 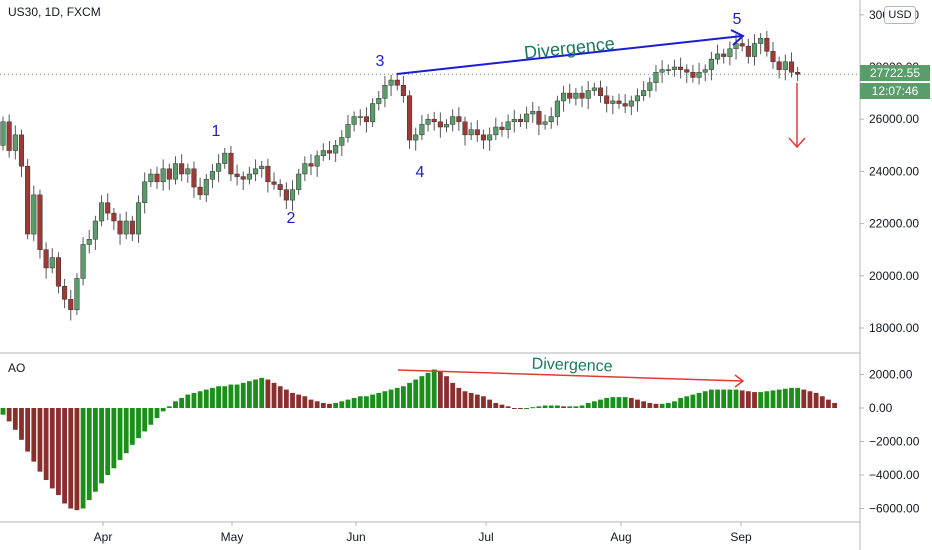 What do you see at coordinates (216, 131) in the screenshot?
I see `wave-label-1: 1` at bounding box center [216, 131].